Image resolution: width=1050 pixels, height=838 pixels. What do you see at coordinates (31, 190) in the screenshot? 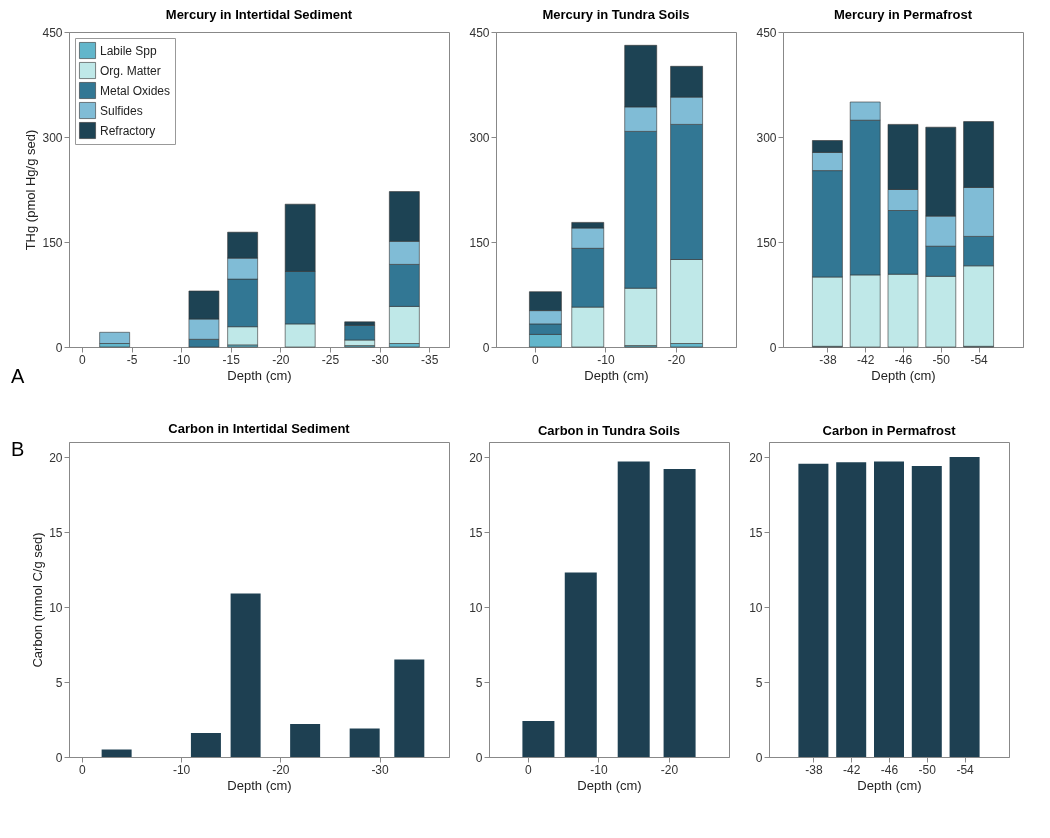
I see `y-axis-title: THg (pmol Hg/g sed)` at bounding box center [31, 190].